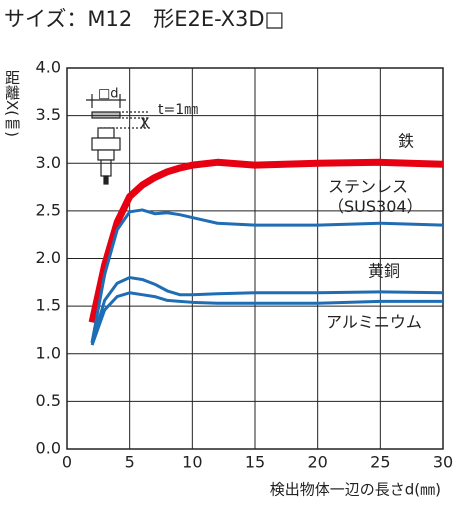 The width and height of the screenshot is (468, 510). What do you see at coordinates (255, 462) in the screenshot?
I see `x-tick-label: 15` at bounding box center [255, 462].